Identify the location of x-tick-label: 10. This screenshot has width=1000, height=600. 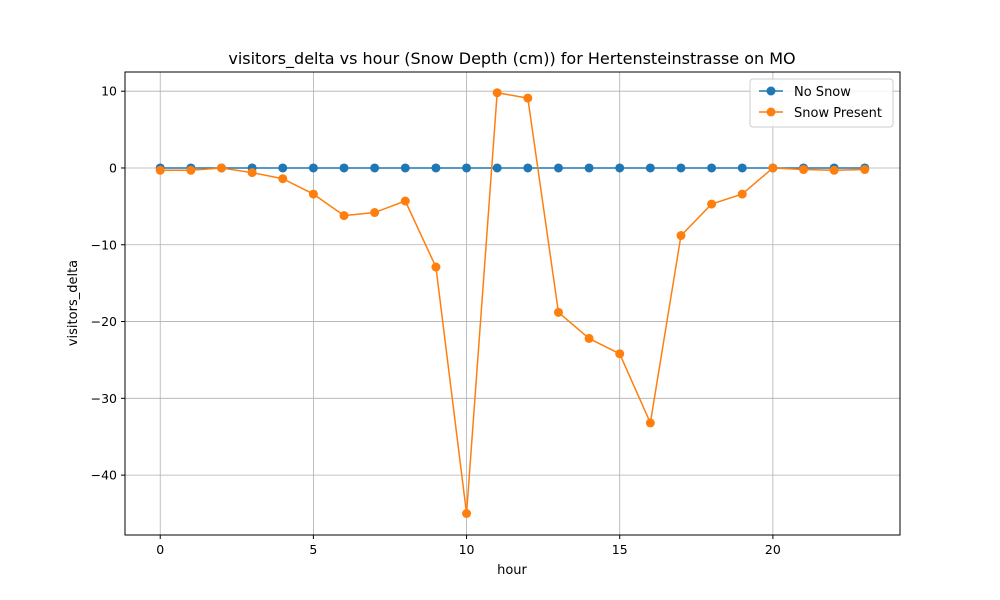
(467, 549).